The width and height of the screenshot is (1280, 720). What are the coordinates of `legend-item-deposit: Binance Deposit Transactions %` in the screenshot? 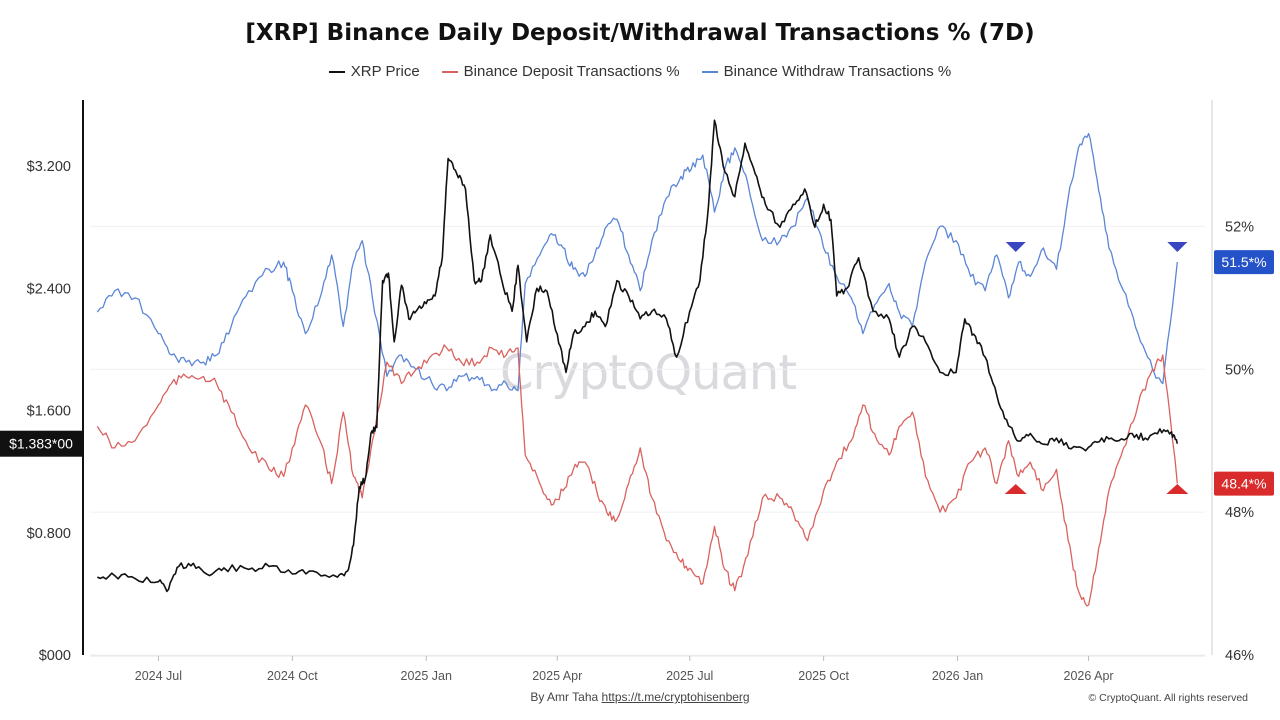 It's located at (560, 71).